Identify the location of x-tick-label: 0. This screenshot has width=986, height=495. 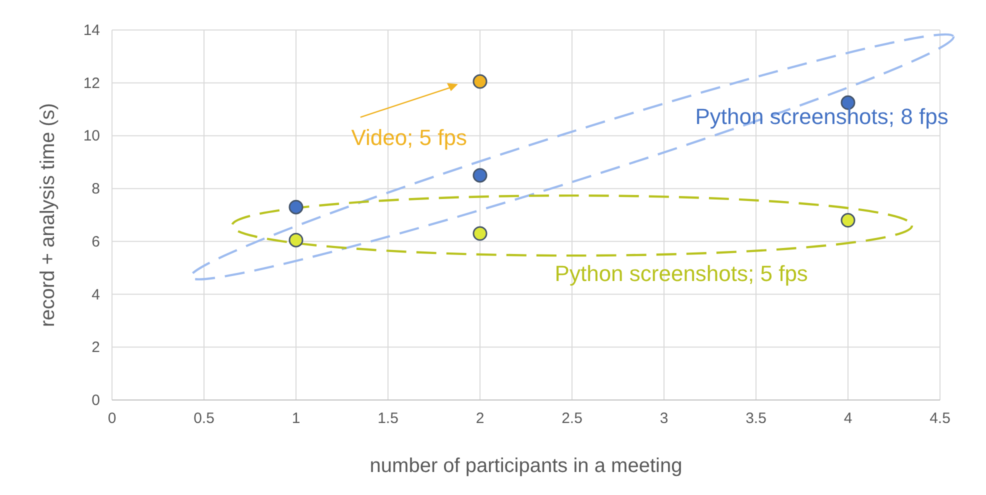
(112, 418).